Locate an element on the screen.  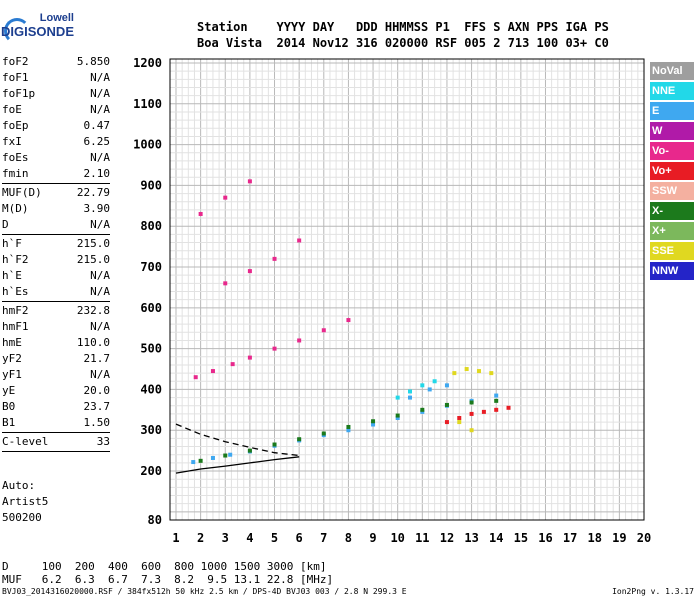
x-tick-label: 14 is located at coordinates (496, 538).